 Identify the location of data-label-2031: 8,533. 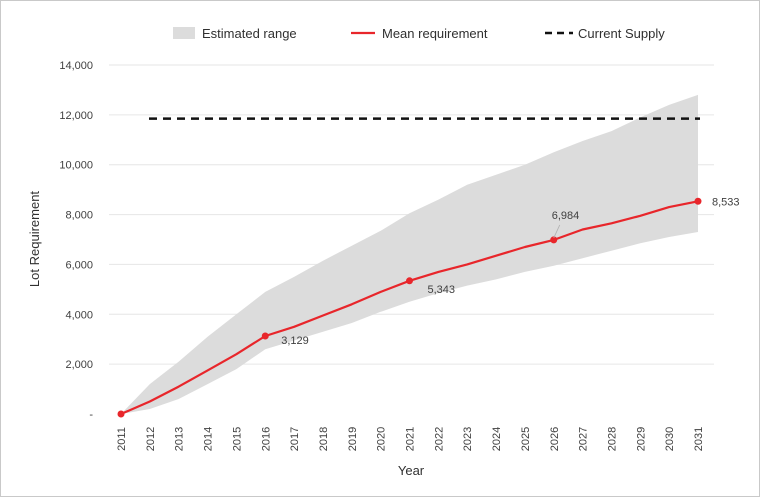
(726, 202).